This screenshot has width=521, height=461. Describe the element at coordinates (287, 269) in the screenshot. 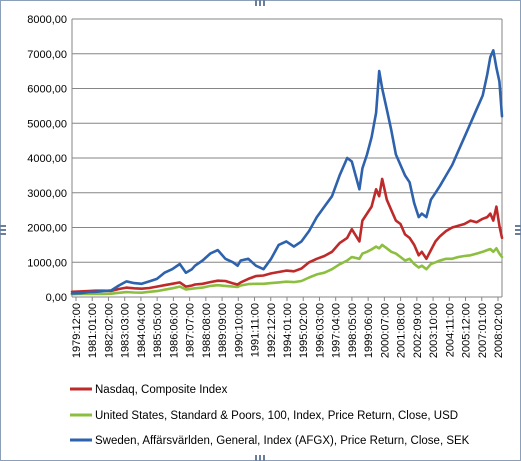

I see `series-line` at that location.